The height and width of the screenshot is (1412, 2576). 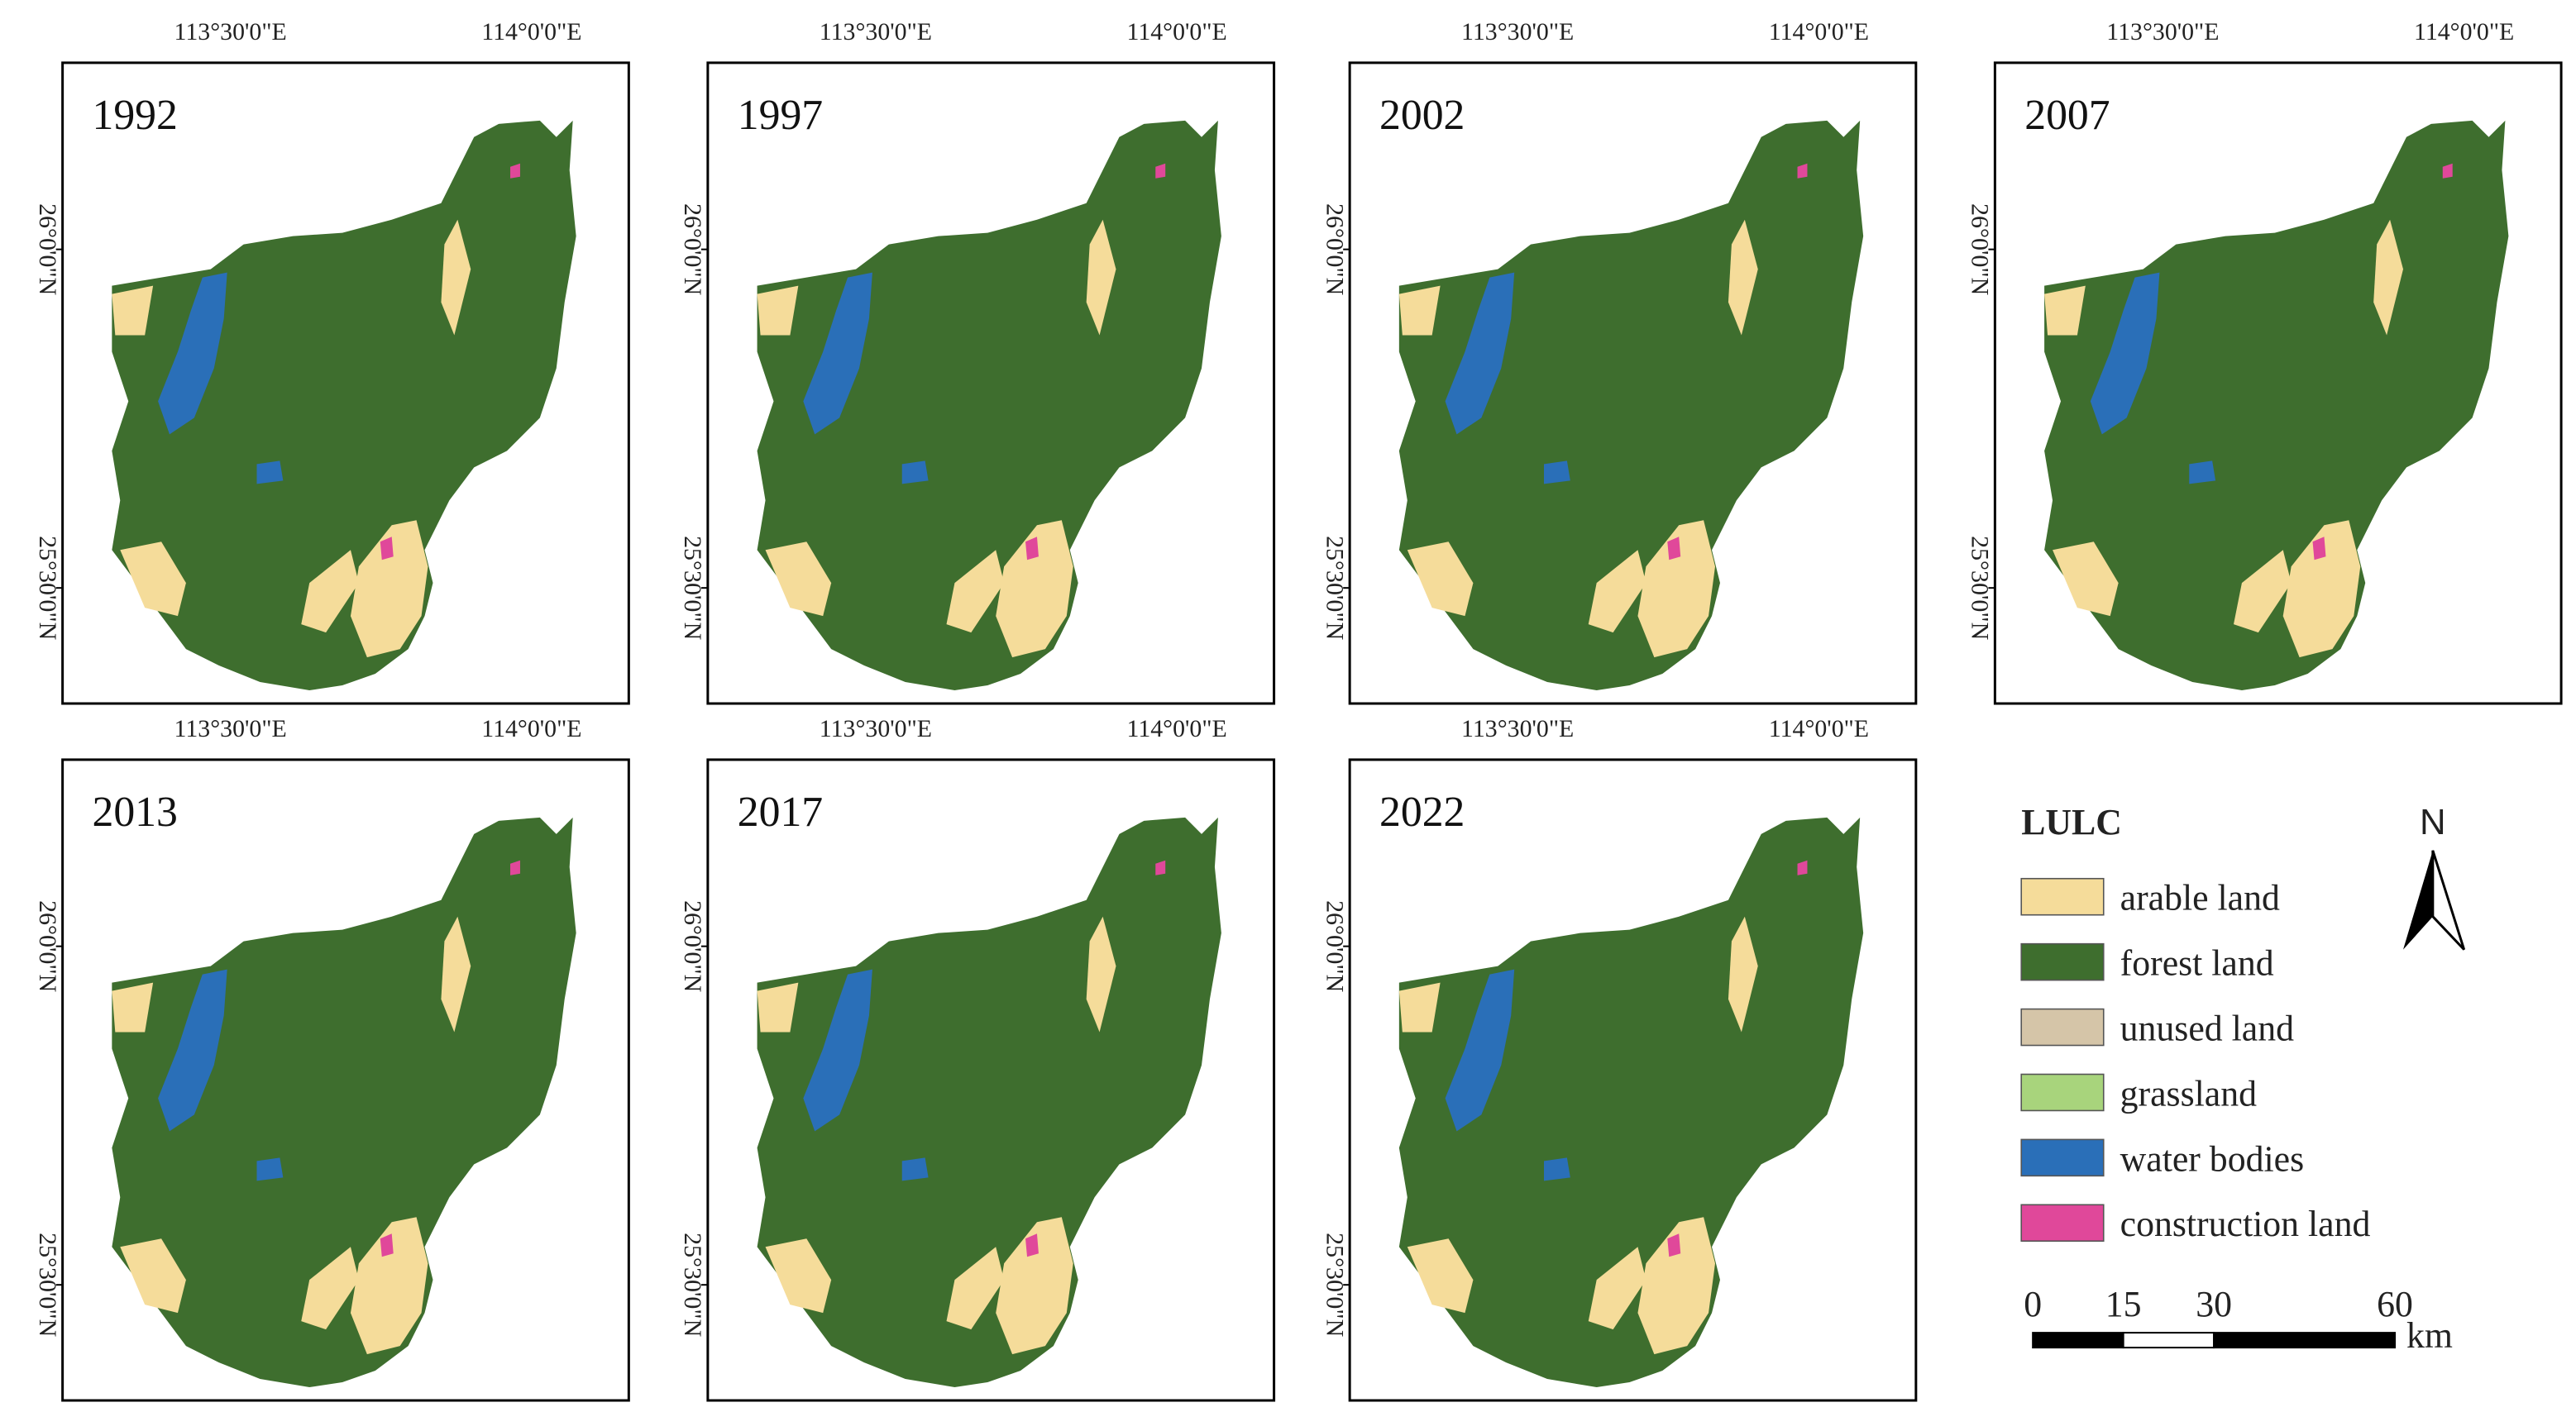 What do you see at coordinates (2395, 1304) in the screenshot?
I see `scale-label: 60` at bounding box center [2395, 1304].